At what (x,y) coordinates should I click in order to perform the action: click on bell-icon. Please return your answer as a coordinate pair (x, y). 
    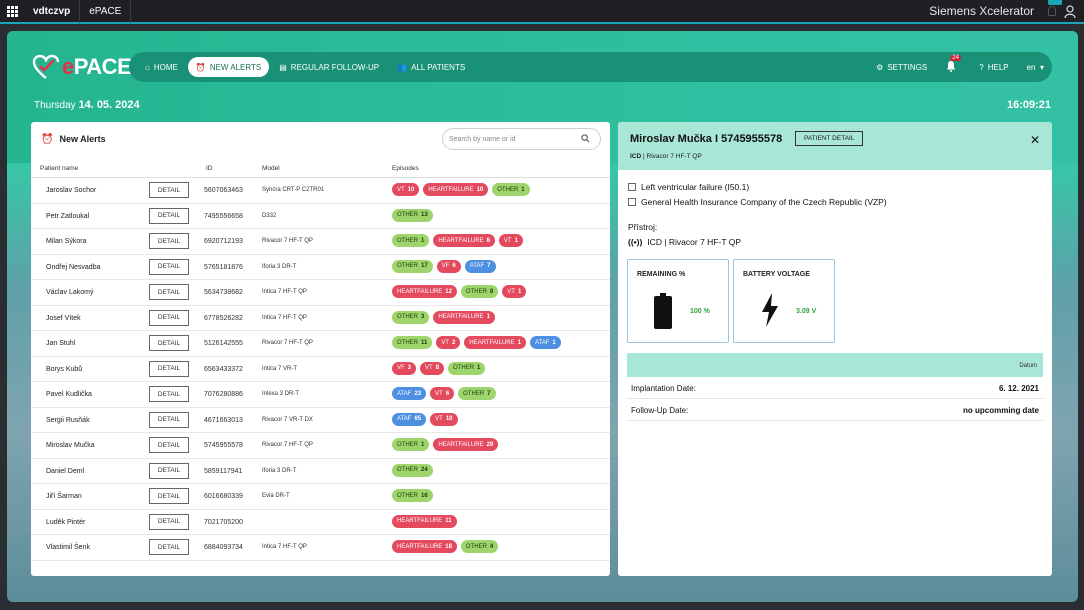
    Looking at the image, I should click on (951, 66).